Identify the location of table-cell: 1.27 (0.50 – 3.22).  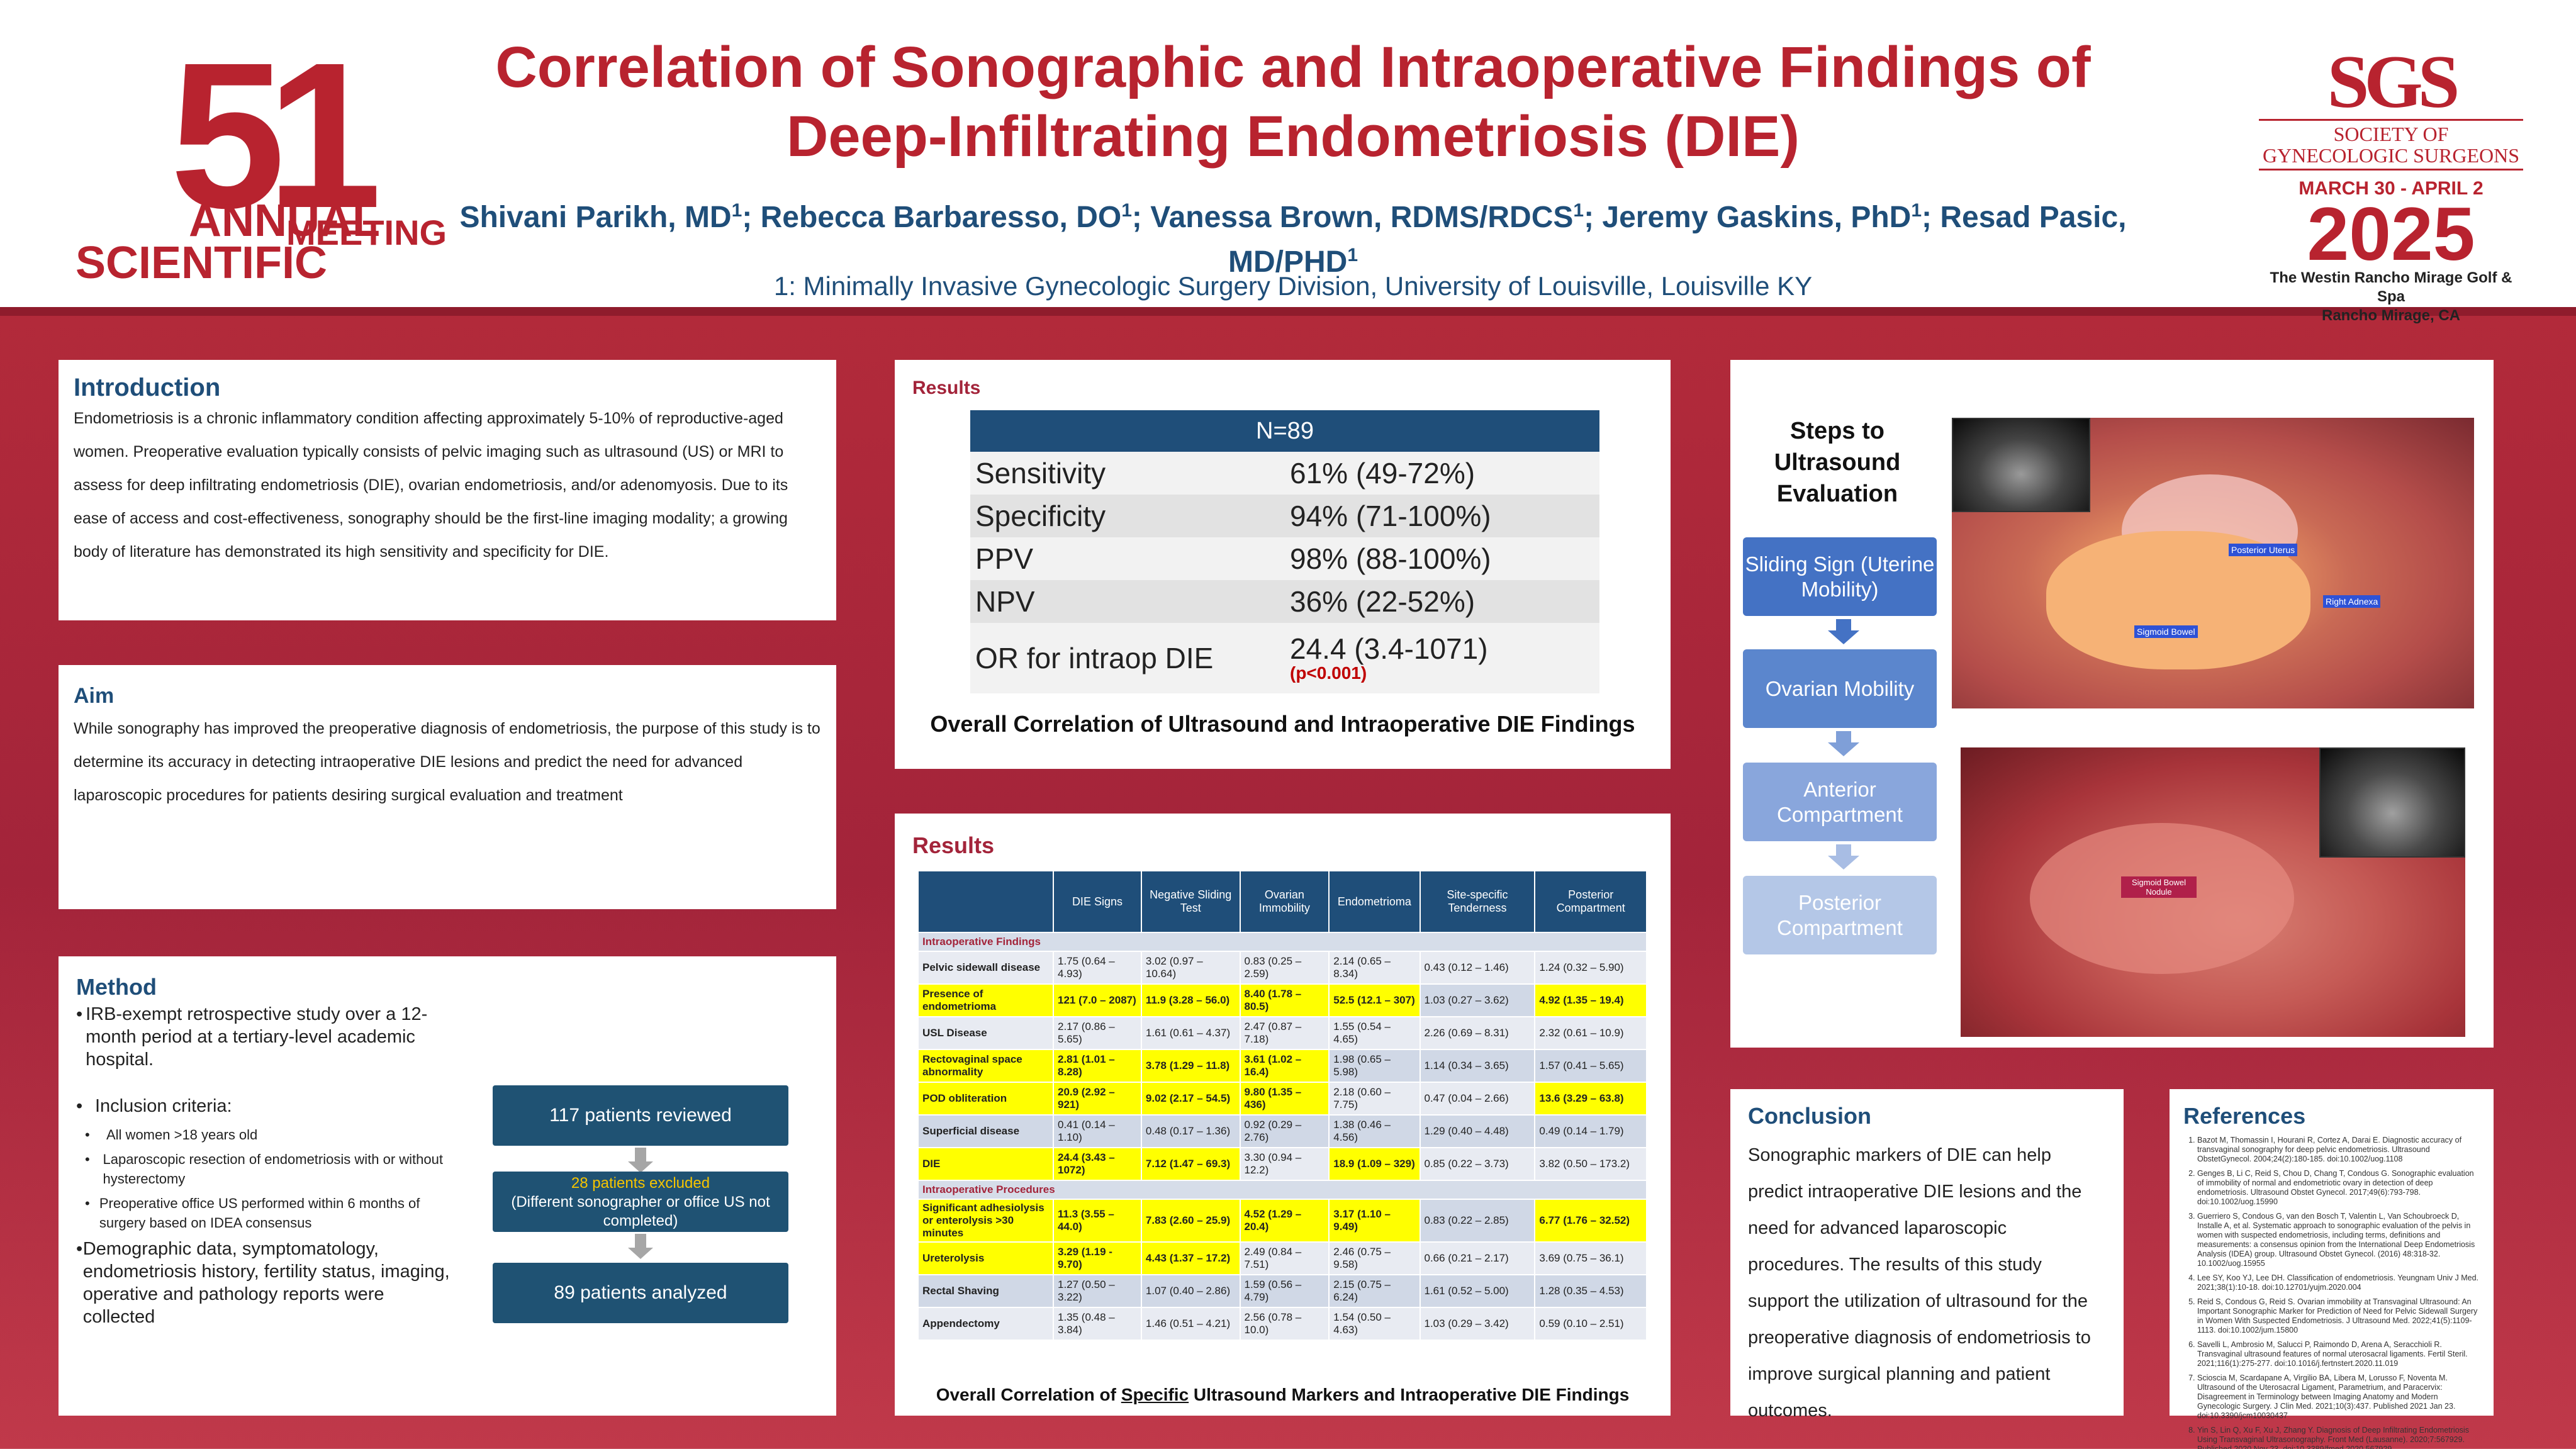
(1097, 1291).